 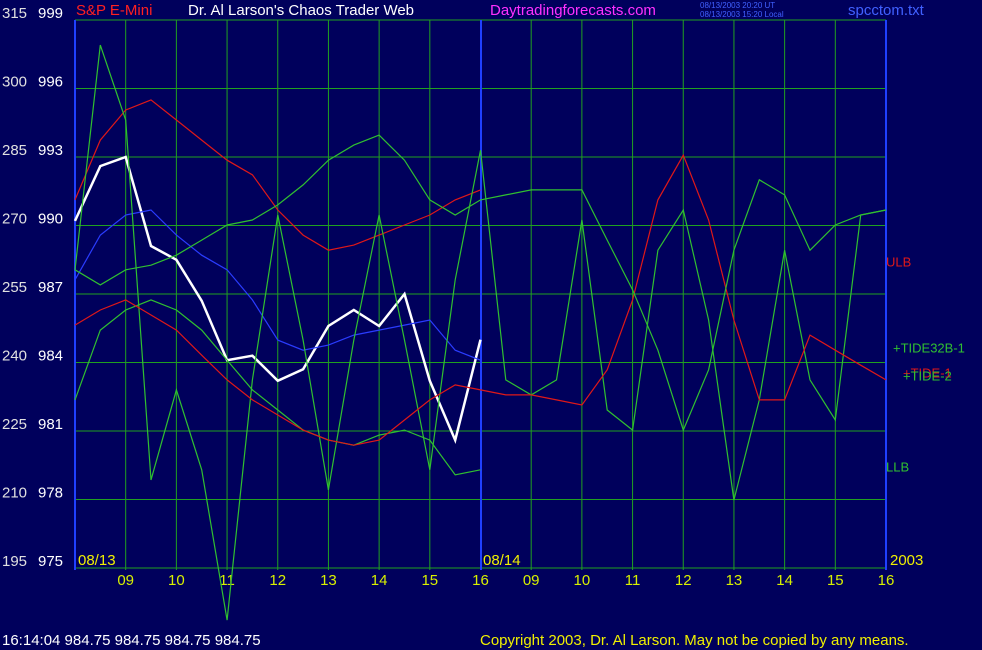 What do you see at coordinates (929, 347) in the screenshot?
I see `series-label: +TIDE32B-1` at bounding box center [929, 347].